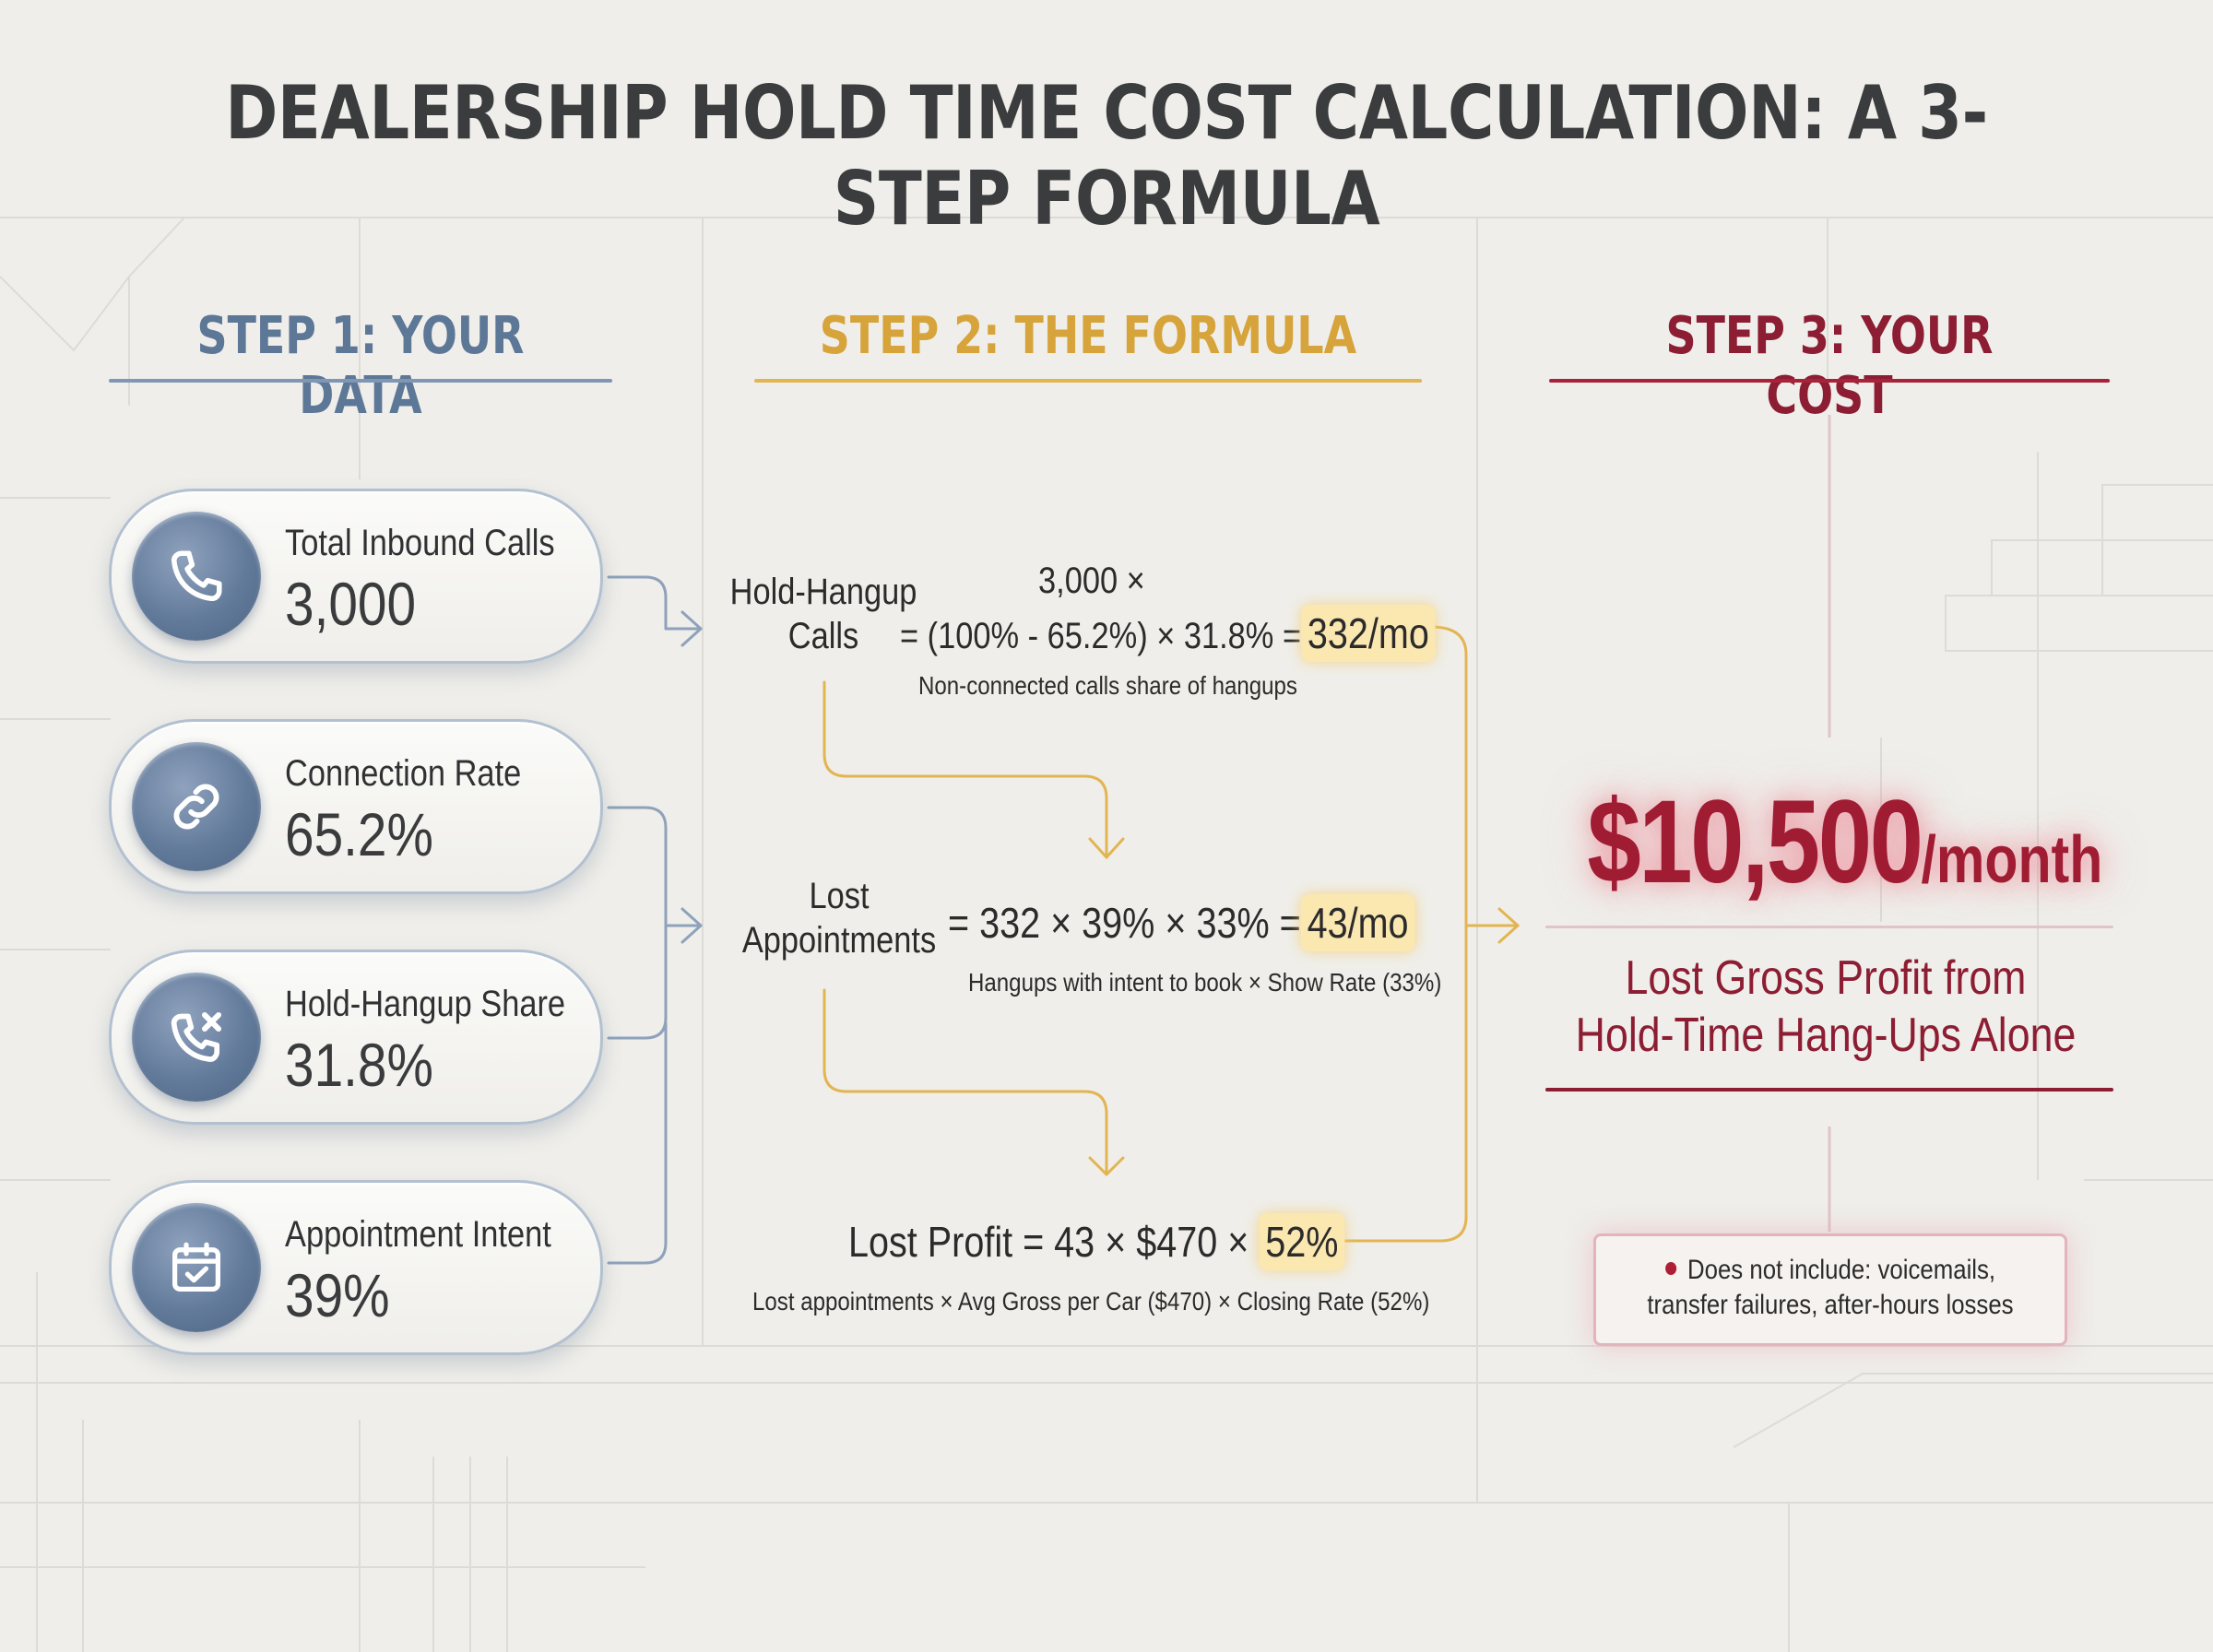 Image resolution: width=2213 pixels, height=1652 pixels. Describe the element at coordinates (1088, 336) in the screenshot. I see `step2-heading: STEP 2: THE FORMULA` at that location.